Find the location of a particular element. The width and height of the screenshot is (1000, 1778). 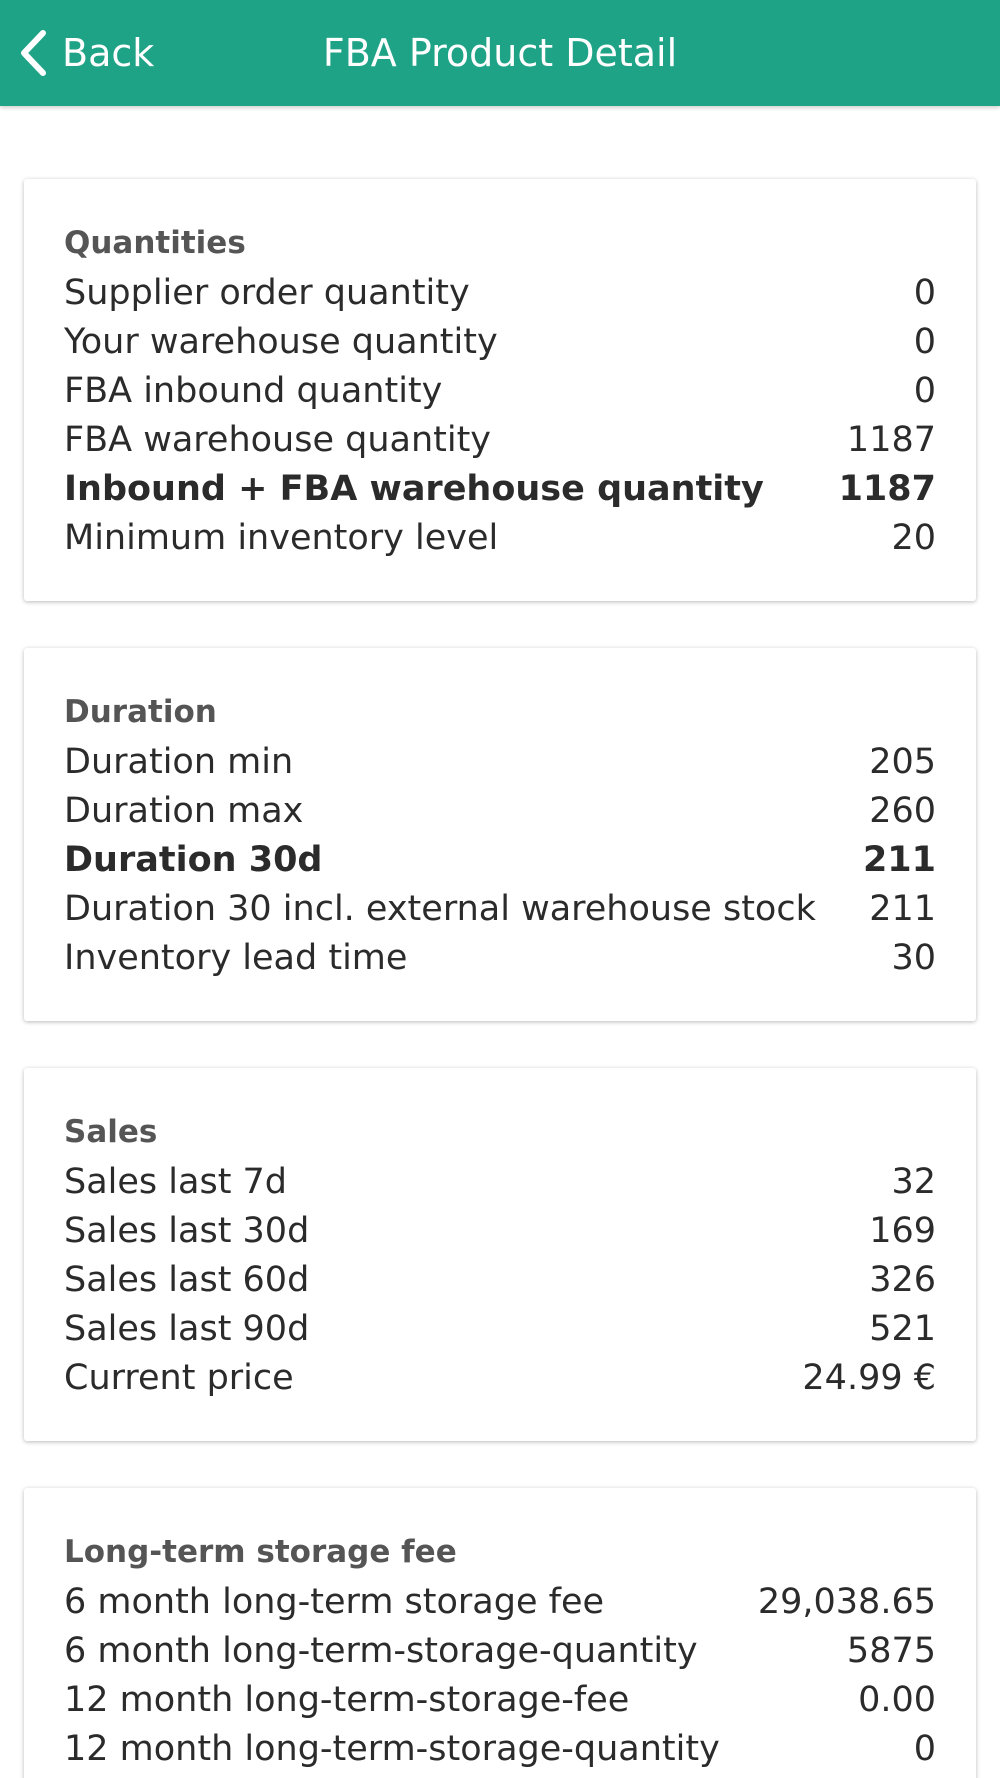

app-bar: Back FBA Product Detail is located at coordinates (500, 53).